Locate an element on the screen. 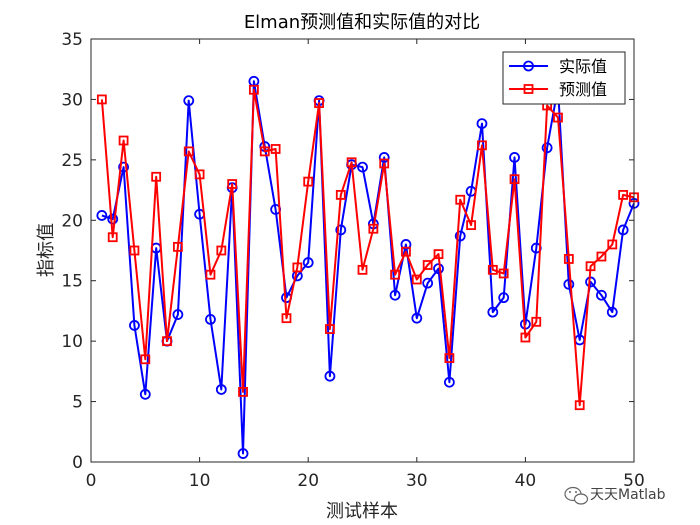 The image size is (700, 525). watermark: 天天Matlab is located at coordinates (615, 495).